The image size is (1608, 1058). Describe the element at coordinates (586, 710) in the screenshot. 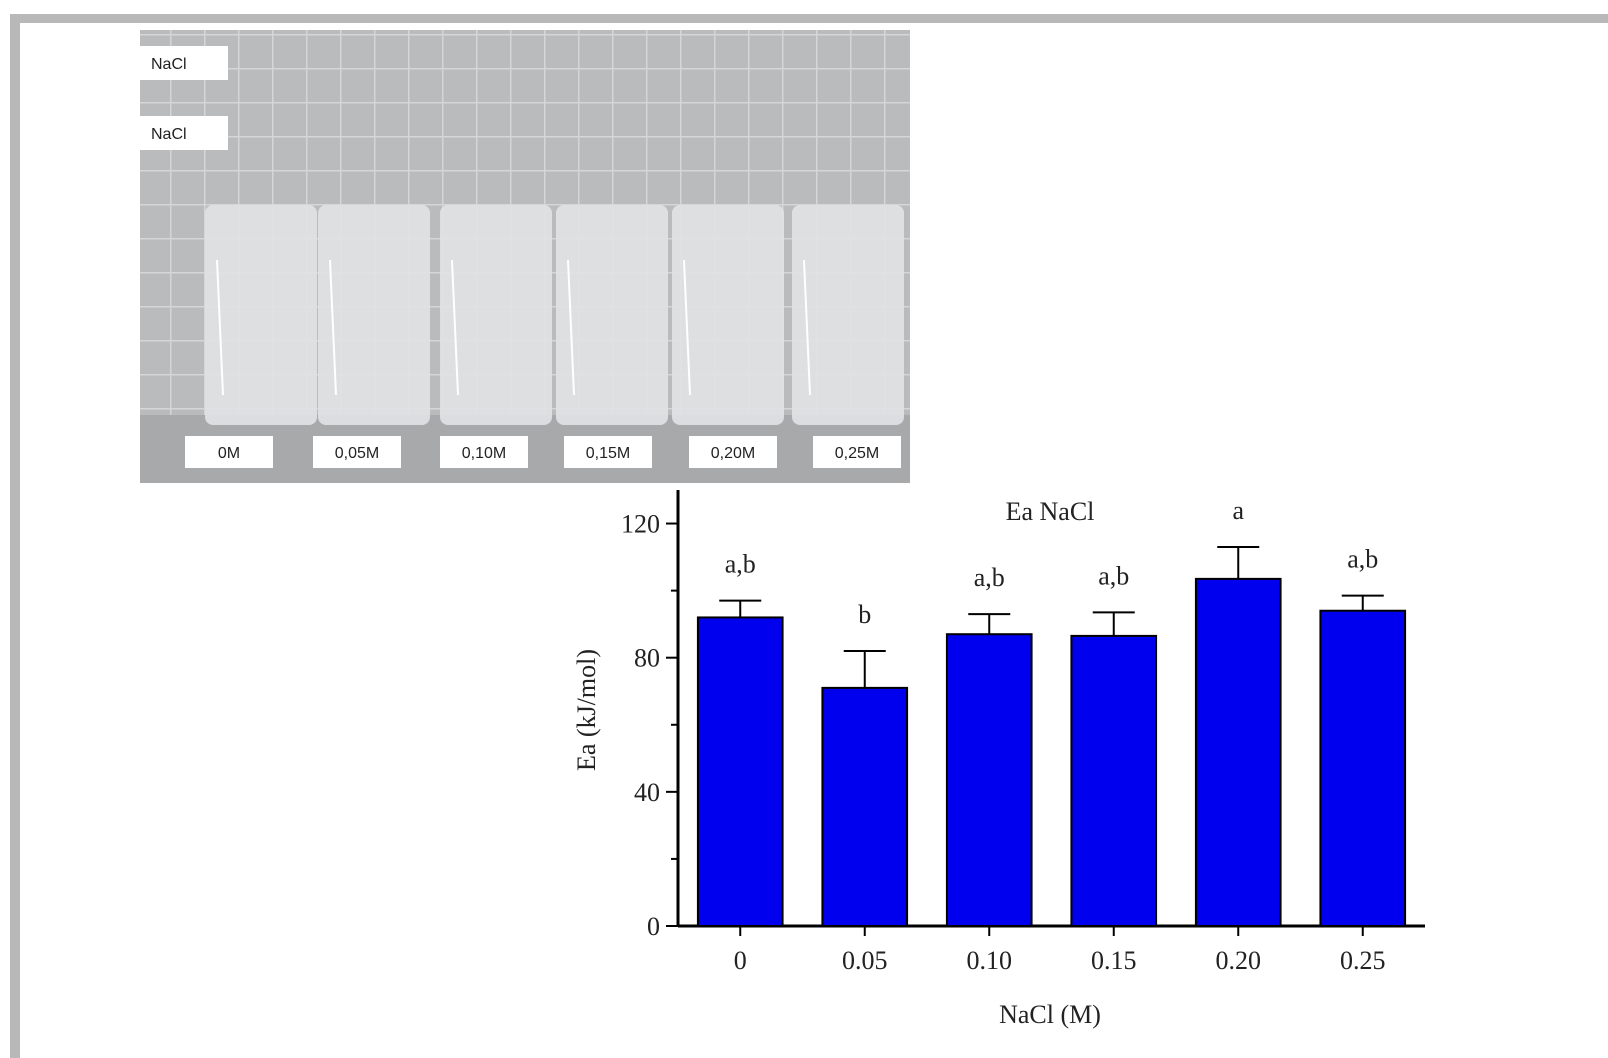

I see `y-axis-label: Ea (kJ/mol)` at that location.